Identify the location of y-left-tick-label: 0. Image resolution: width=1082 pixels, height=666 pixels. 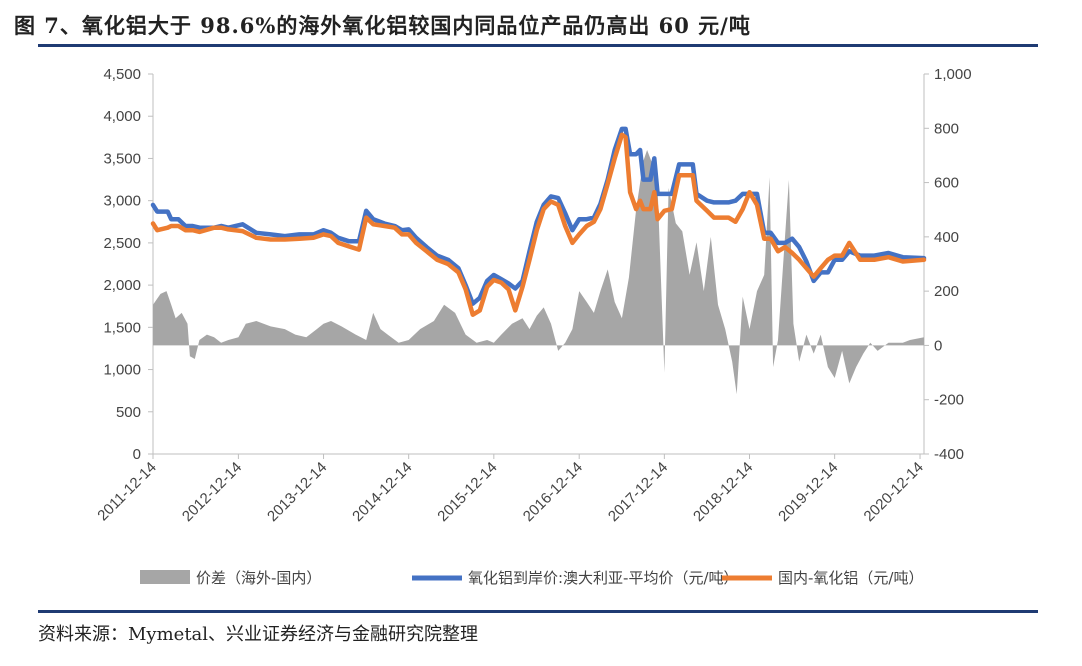
(137, 454).